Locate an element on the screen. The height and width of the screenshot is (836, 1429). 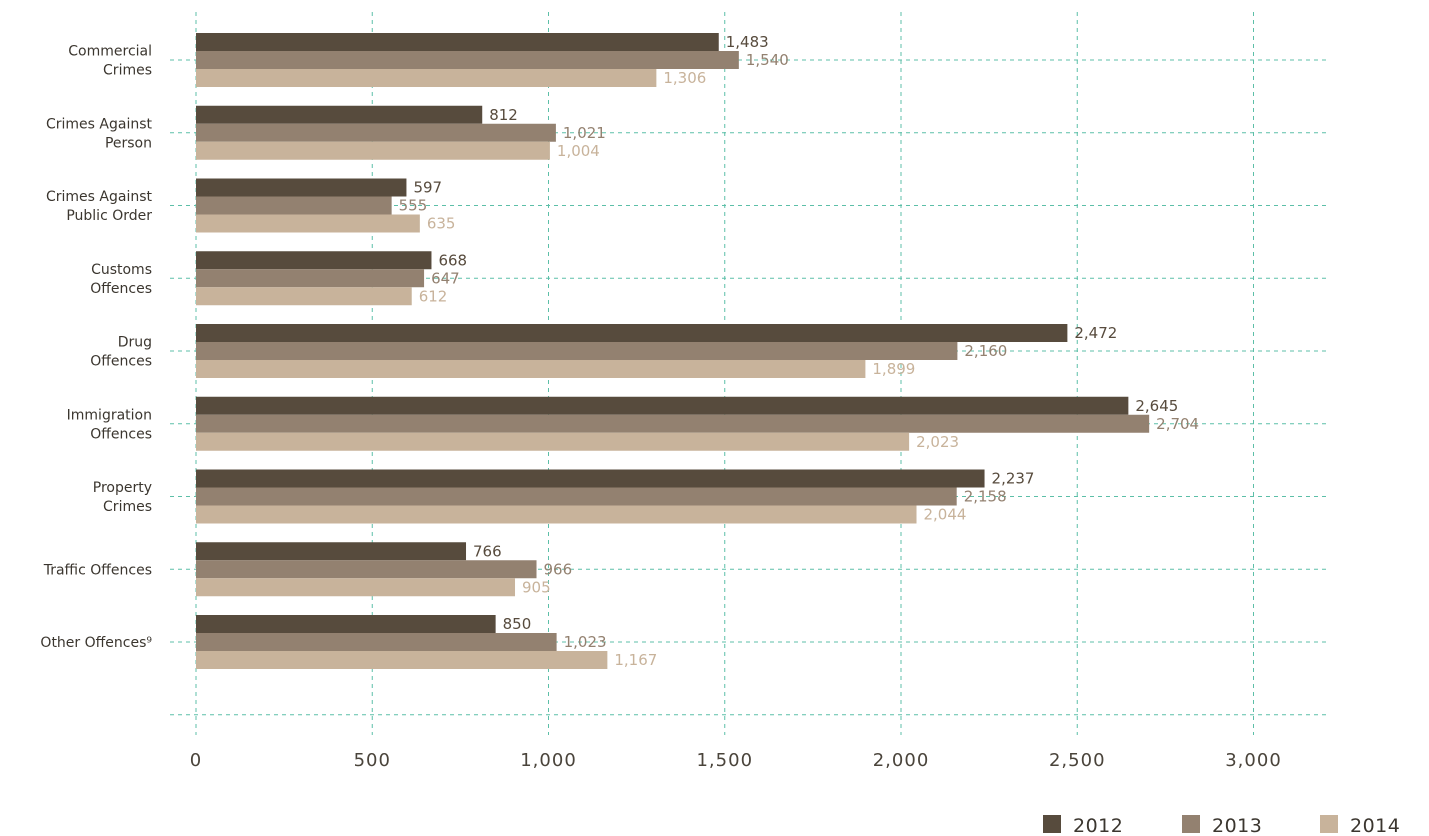
value-label-2014-5: 2,023 is located at coordinates (937, 442).